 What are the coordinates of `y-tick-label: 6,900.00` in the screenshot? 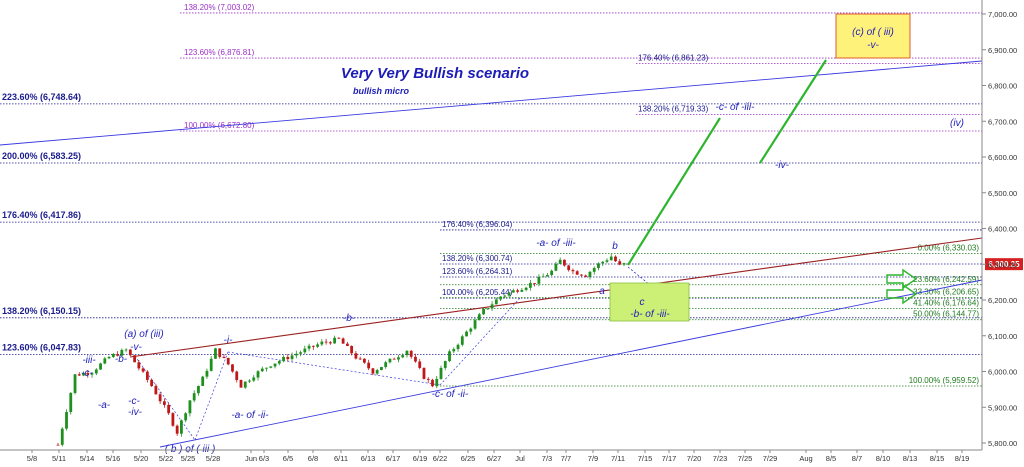 It's located at (1002, 50).